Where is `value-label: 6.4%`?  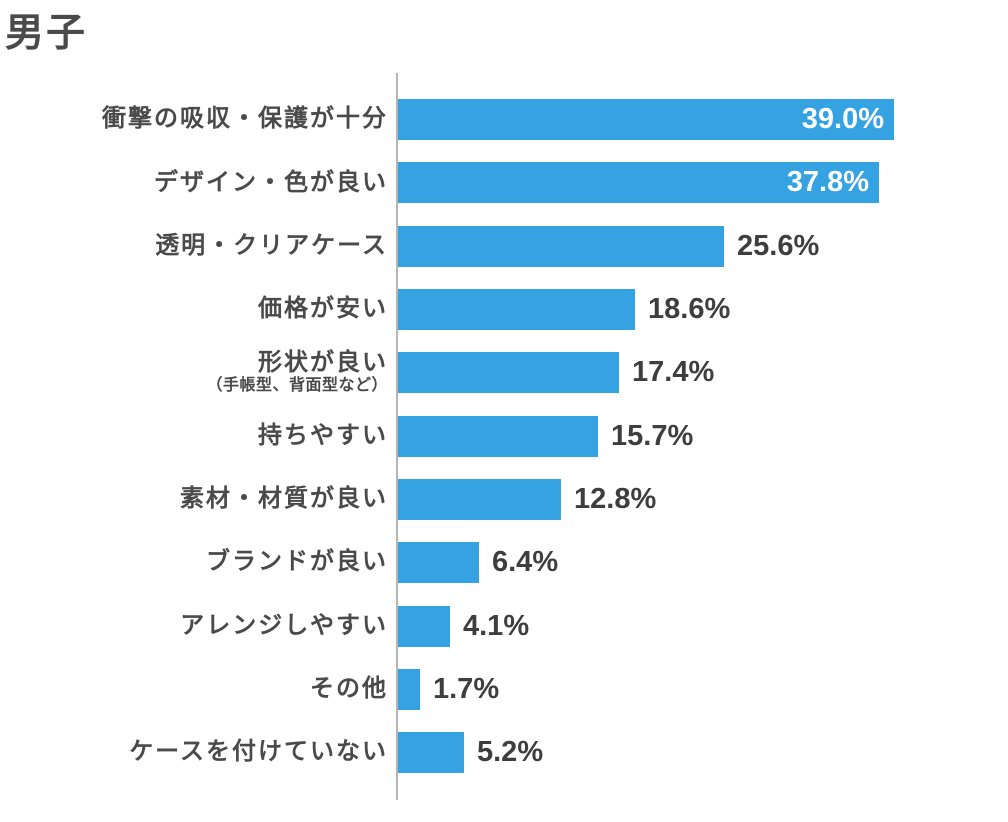 value-label: 6.4% is located at coordinates (525, 562).